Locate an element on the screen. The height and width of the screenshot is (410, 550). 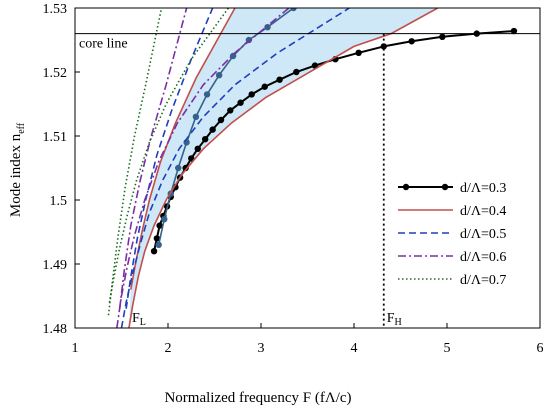
x-tick-label: 5 is located at coordinates (447, 348).